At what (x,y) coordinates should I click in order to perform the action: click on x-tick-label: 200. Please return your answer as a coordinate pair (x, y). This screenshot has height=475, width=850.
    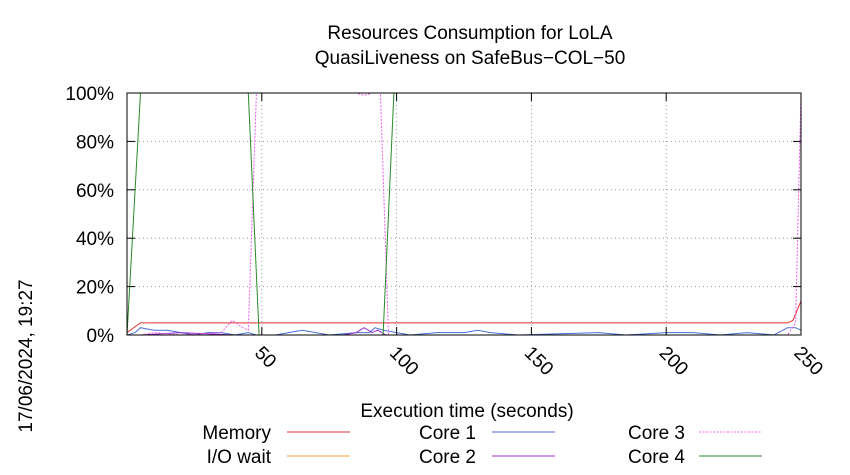
    Looking at the image, I should click on (673, 361).